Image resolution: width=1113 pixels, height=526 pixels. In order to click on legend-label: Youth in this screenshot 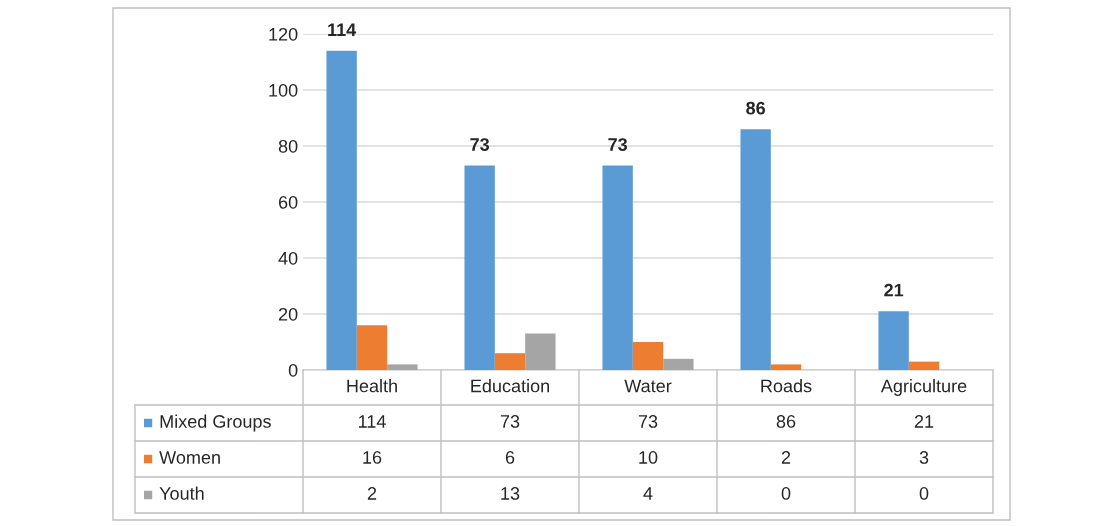, I will do `click(181, 493)`.